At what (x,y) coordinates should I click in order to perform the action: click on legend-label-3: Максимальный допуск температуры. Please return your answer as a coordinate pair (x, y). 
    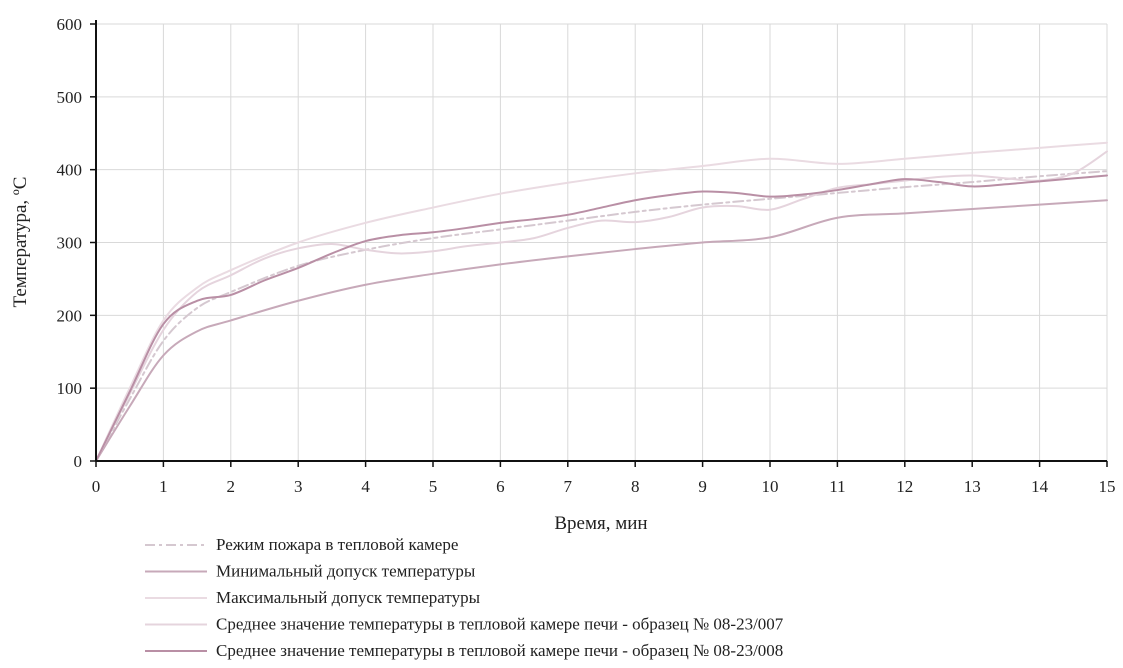
    Looking at the image, I should click on (348, 597).